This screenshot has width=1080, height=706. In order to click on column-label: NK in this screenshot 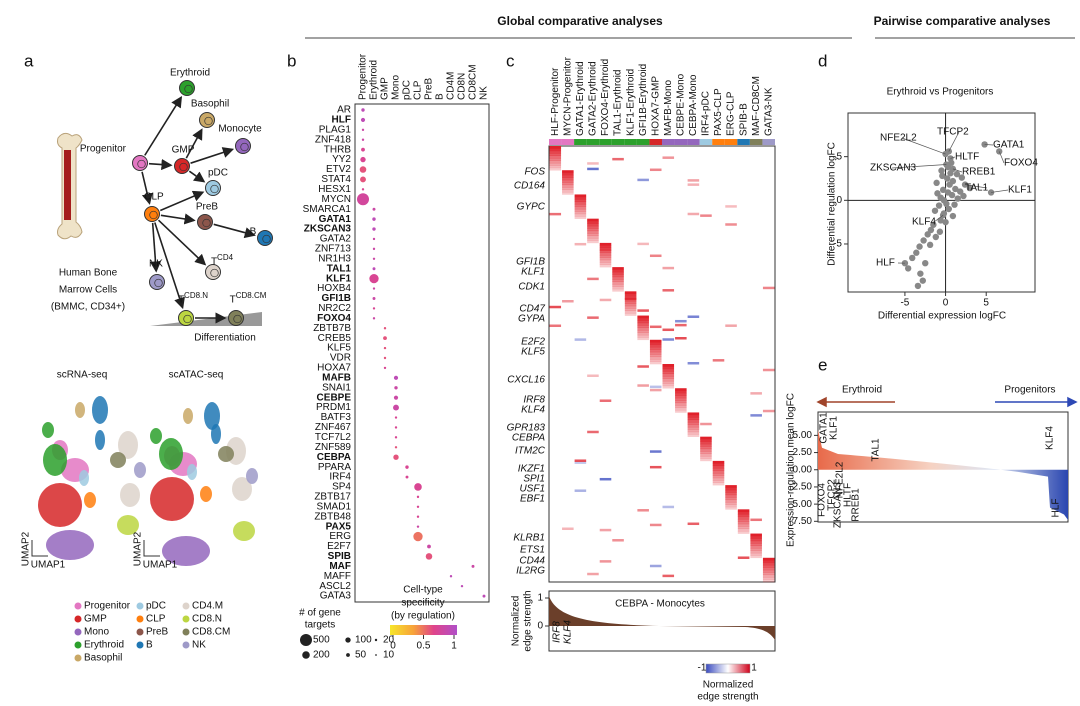, I will do `click(484, 93)`.